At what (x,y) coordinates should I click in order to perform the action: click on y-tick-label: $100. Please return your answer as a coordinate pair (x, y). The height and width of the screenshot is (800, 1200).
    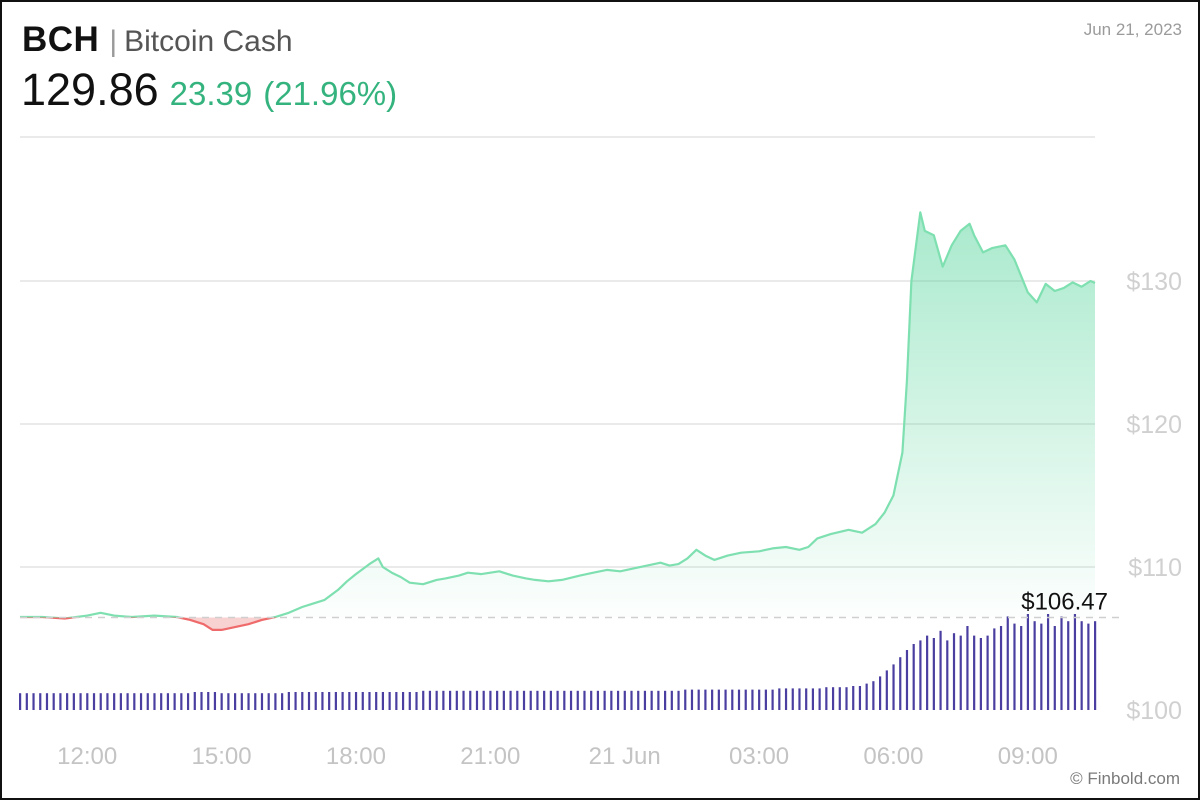
    Looking at the image, I should click on (1154, 711).